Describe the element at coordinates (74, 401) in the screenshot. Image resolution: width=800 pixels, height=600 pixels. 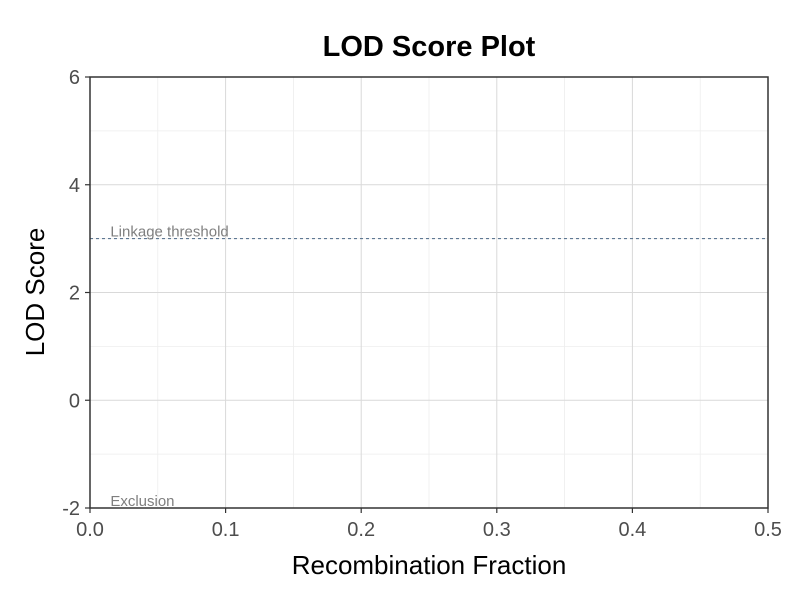
I see `y-tick-label: 0` at that location.